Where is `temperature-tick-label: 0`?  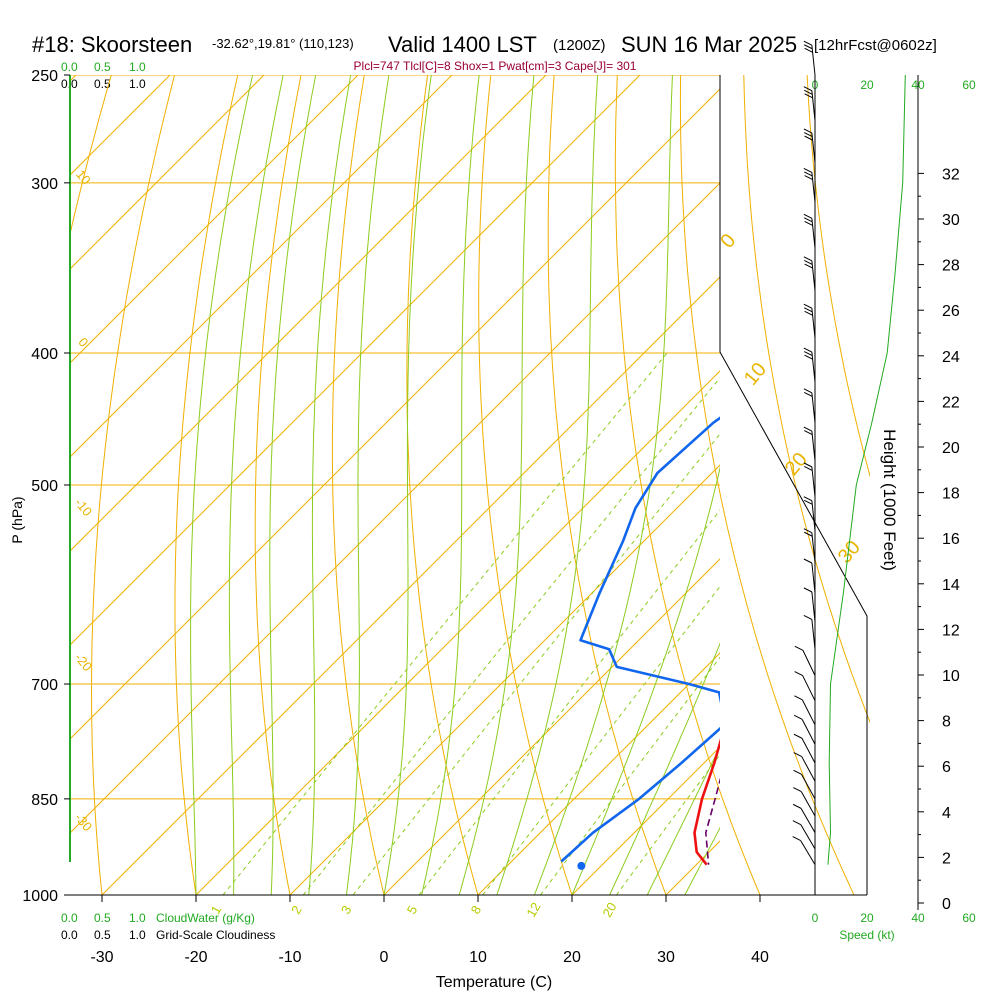
temperature-tick-label: 0 is located at coordinates (384, 957).